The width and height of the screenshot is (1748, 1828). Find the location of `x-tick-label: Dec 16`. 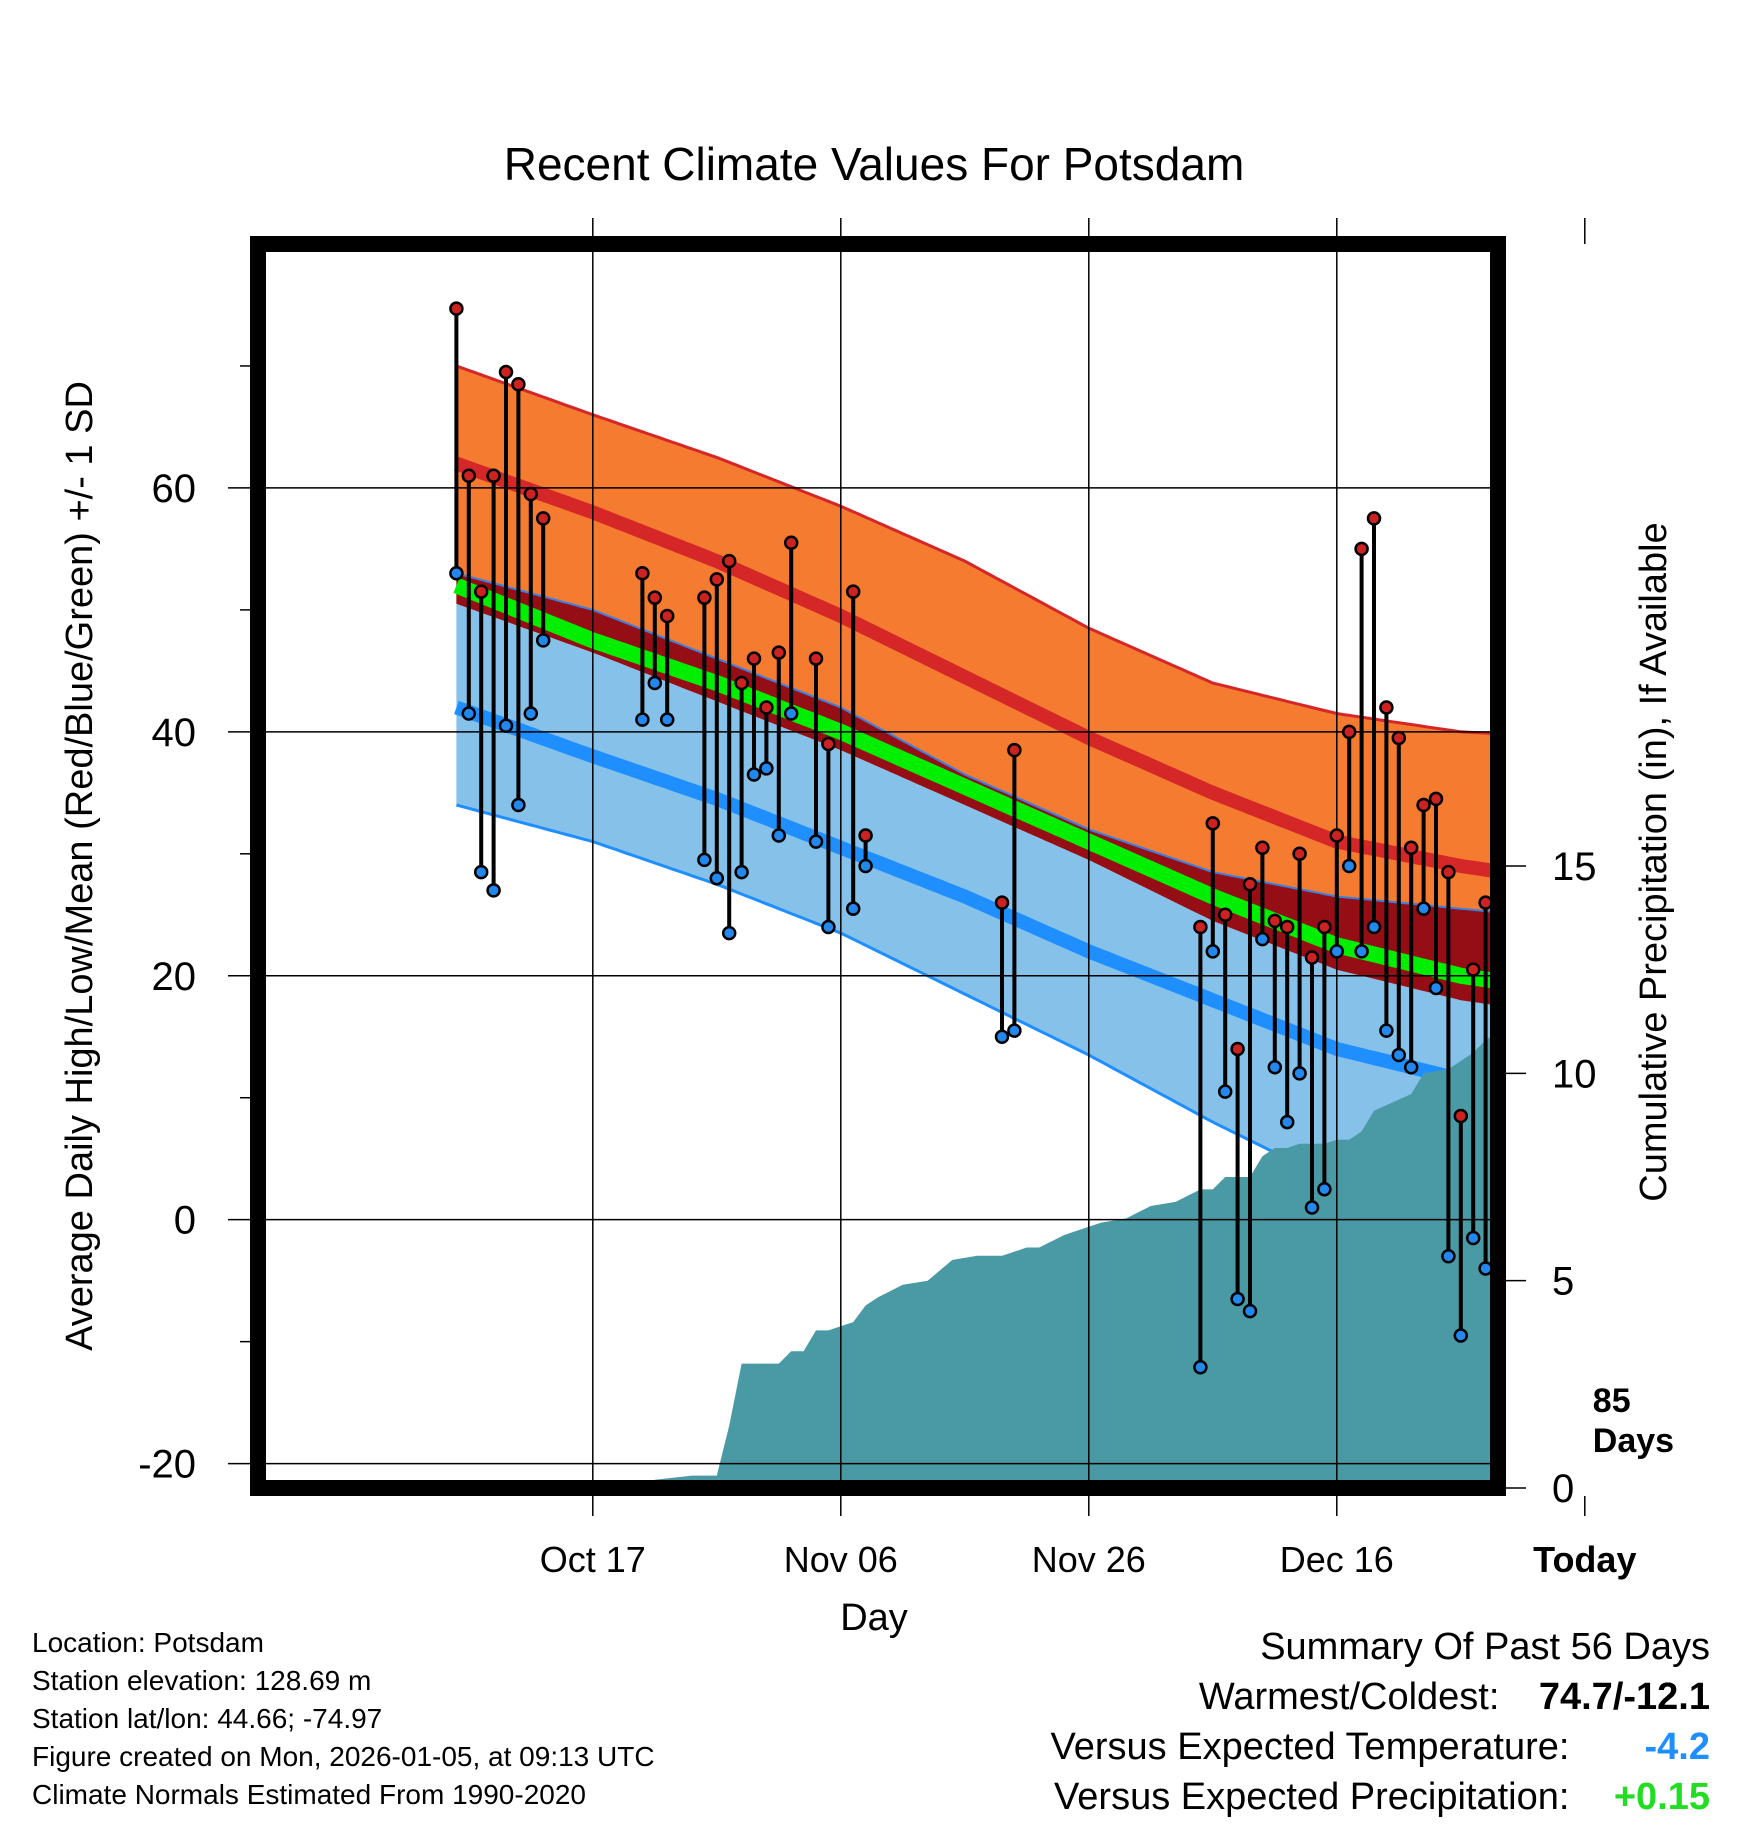

x-tick-label: Dec 16 is located at coordinates (1337, 1559).